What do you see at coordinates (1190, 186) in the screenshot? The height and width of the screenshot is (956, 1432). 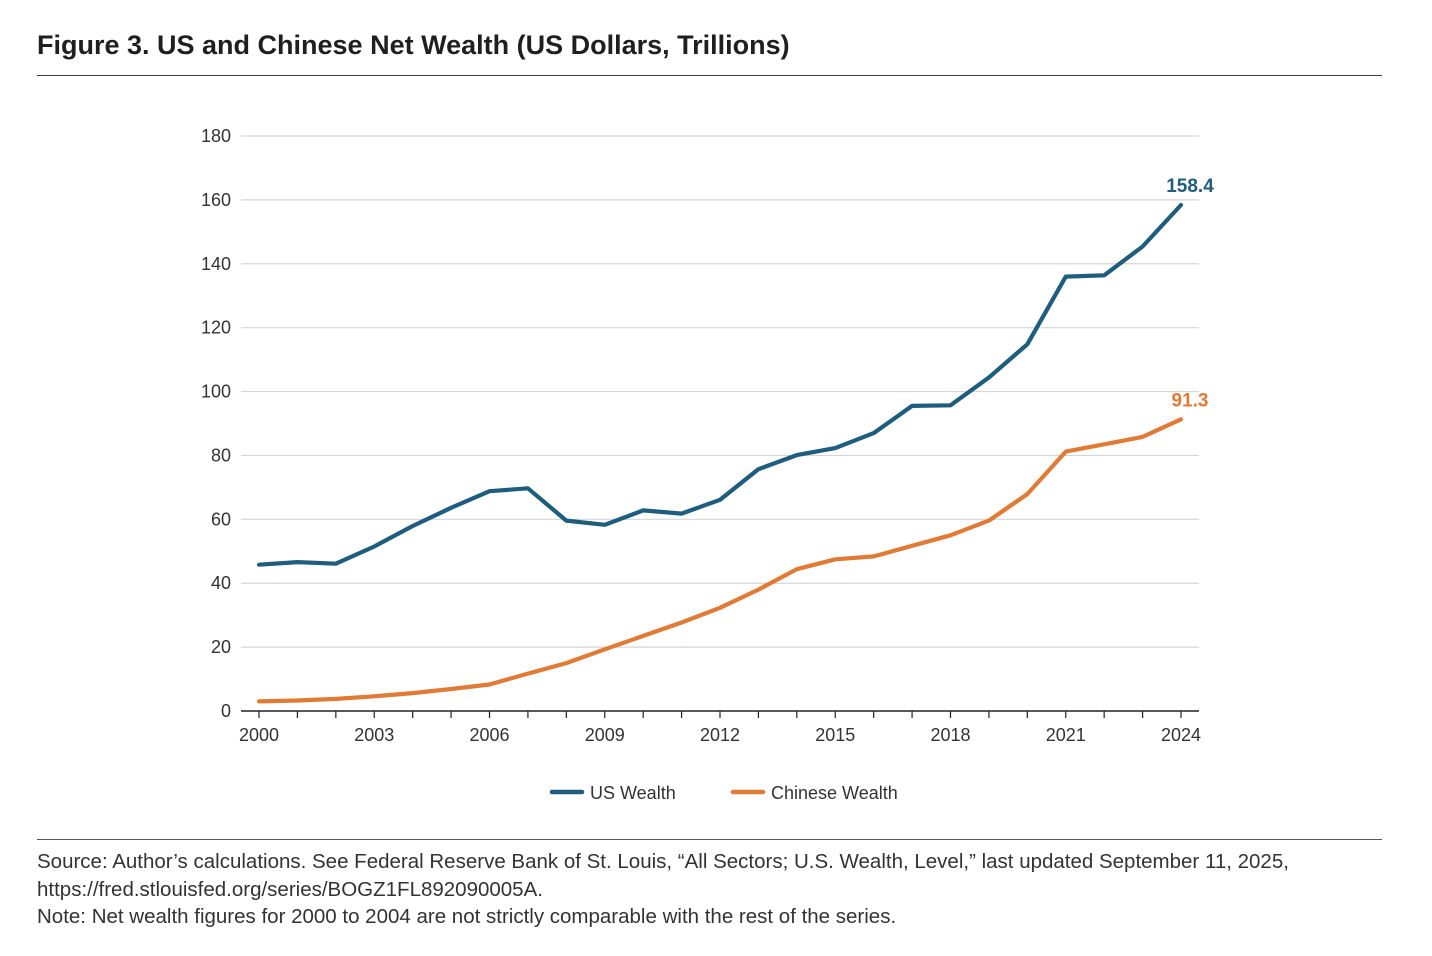 I see `us-wealth-end-label: 158.4` at bounding box center [1190, 186].